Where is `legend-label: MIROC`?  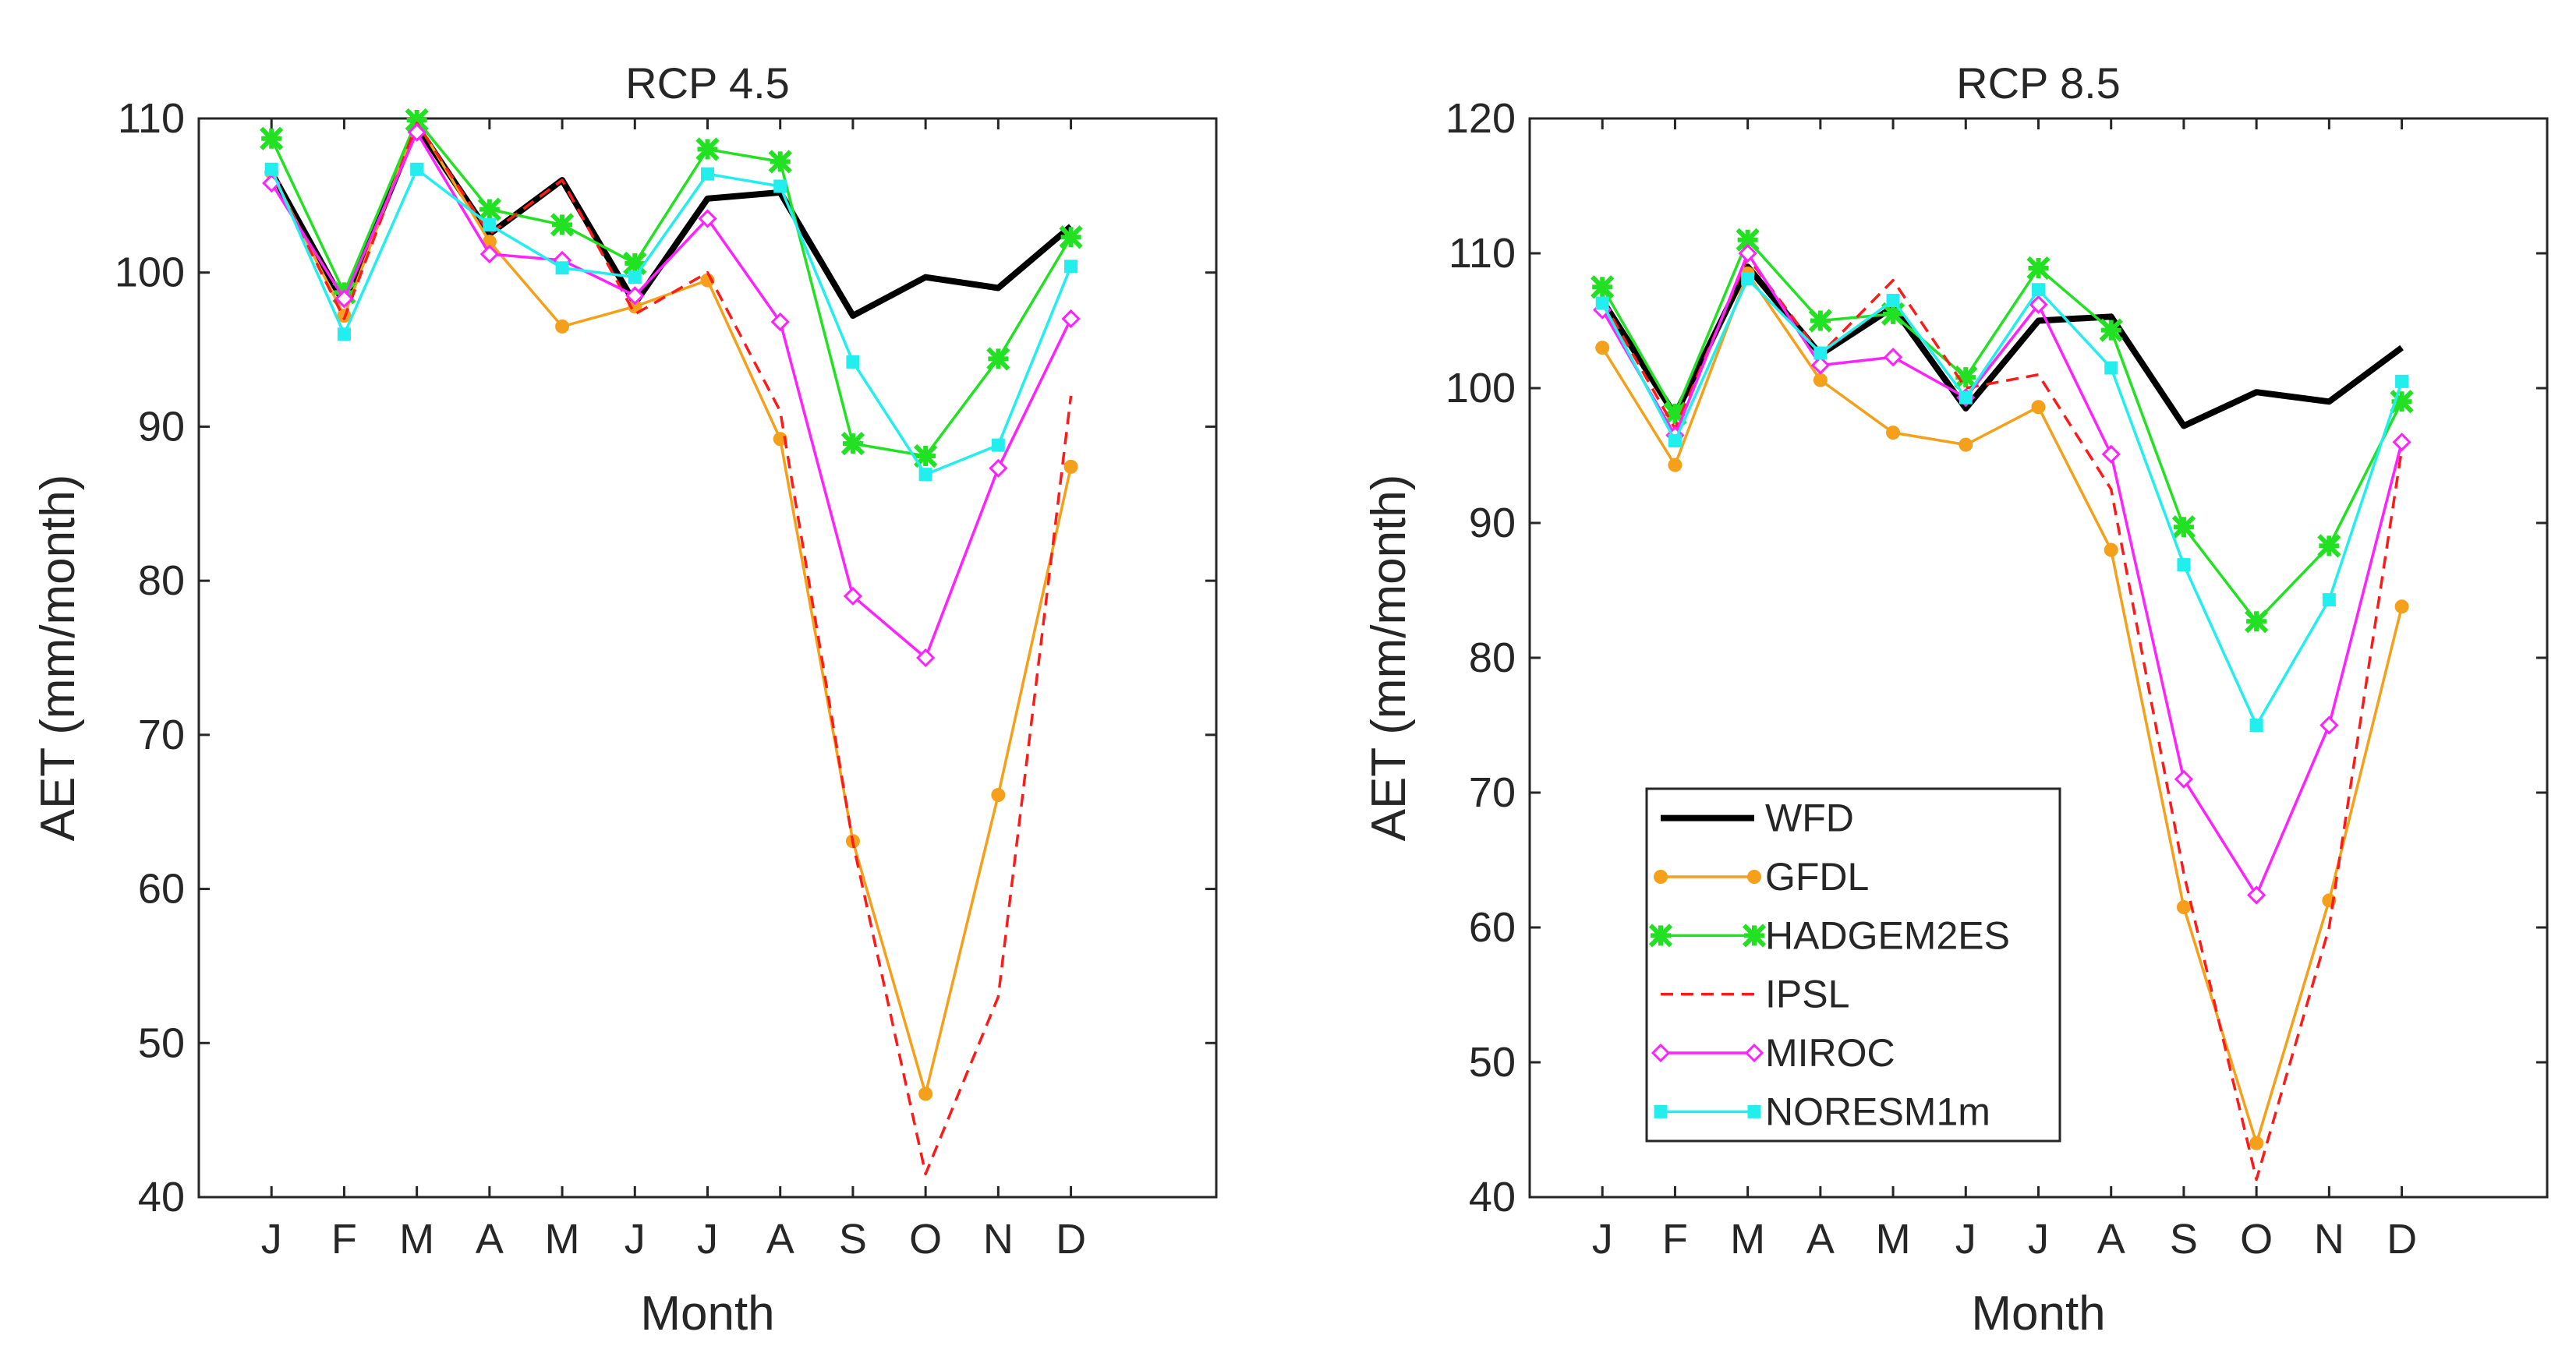
legend-label: MIROC is located at coordinates (1830, 1053).